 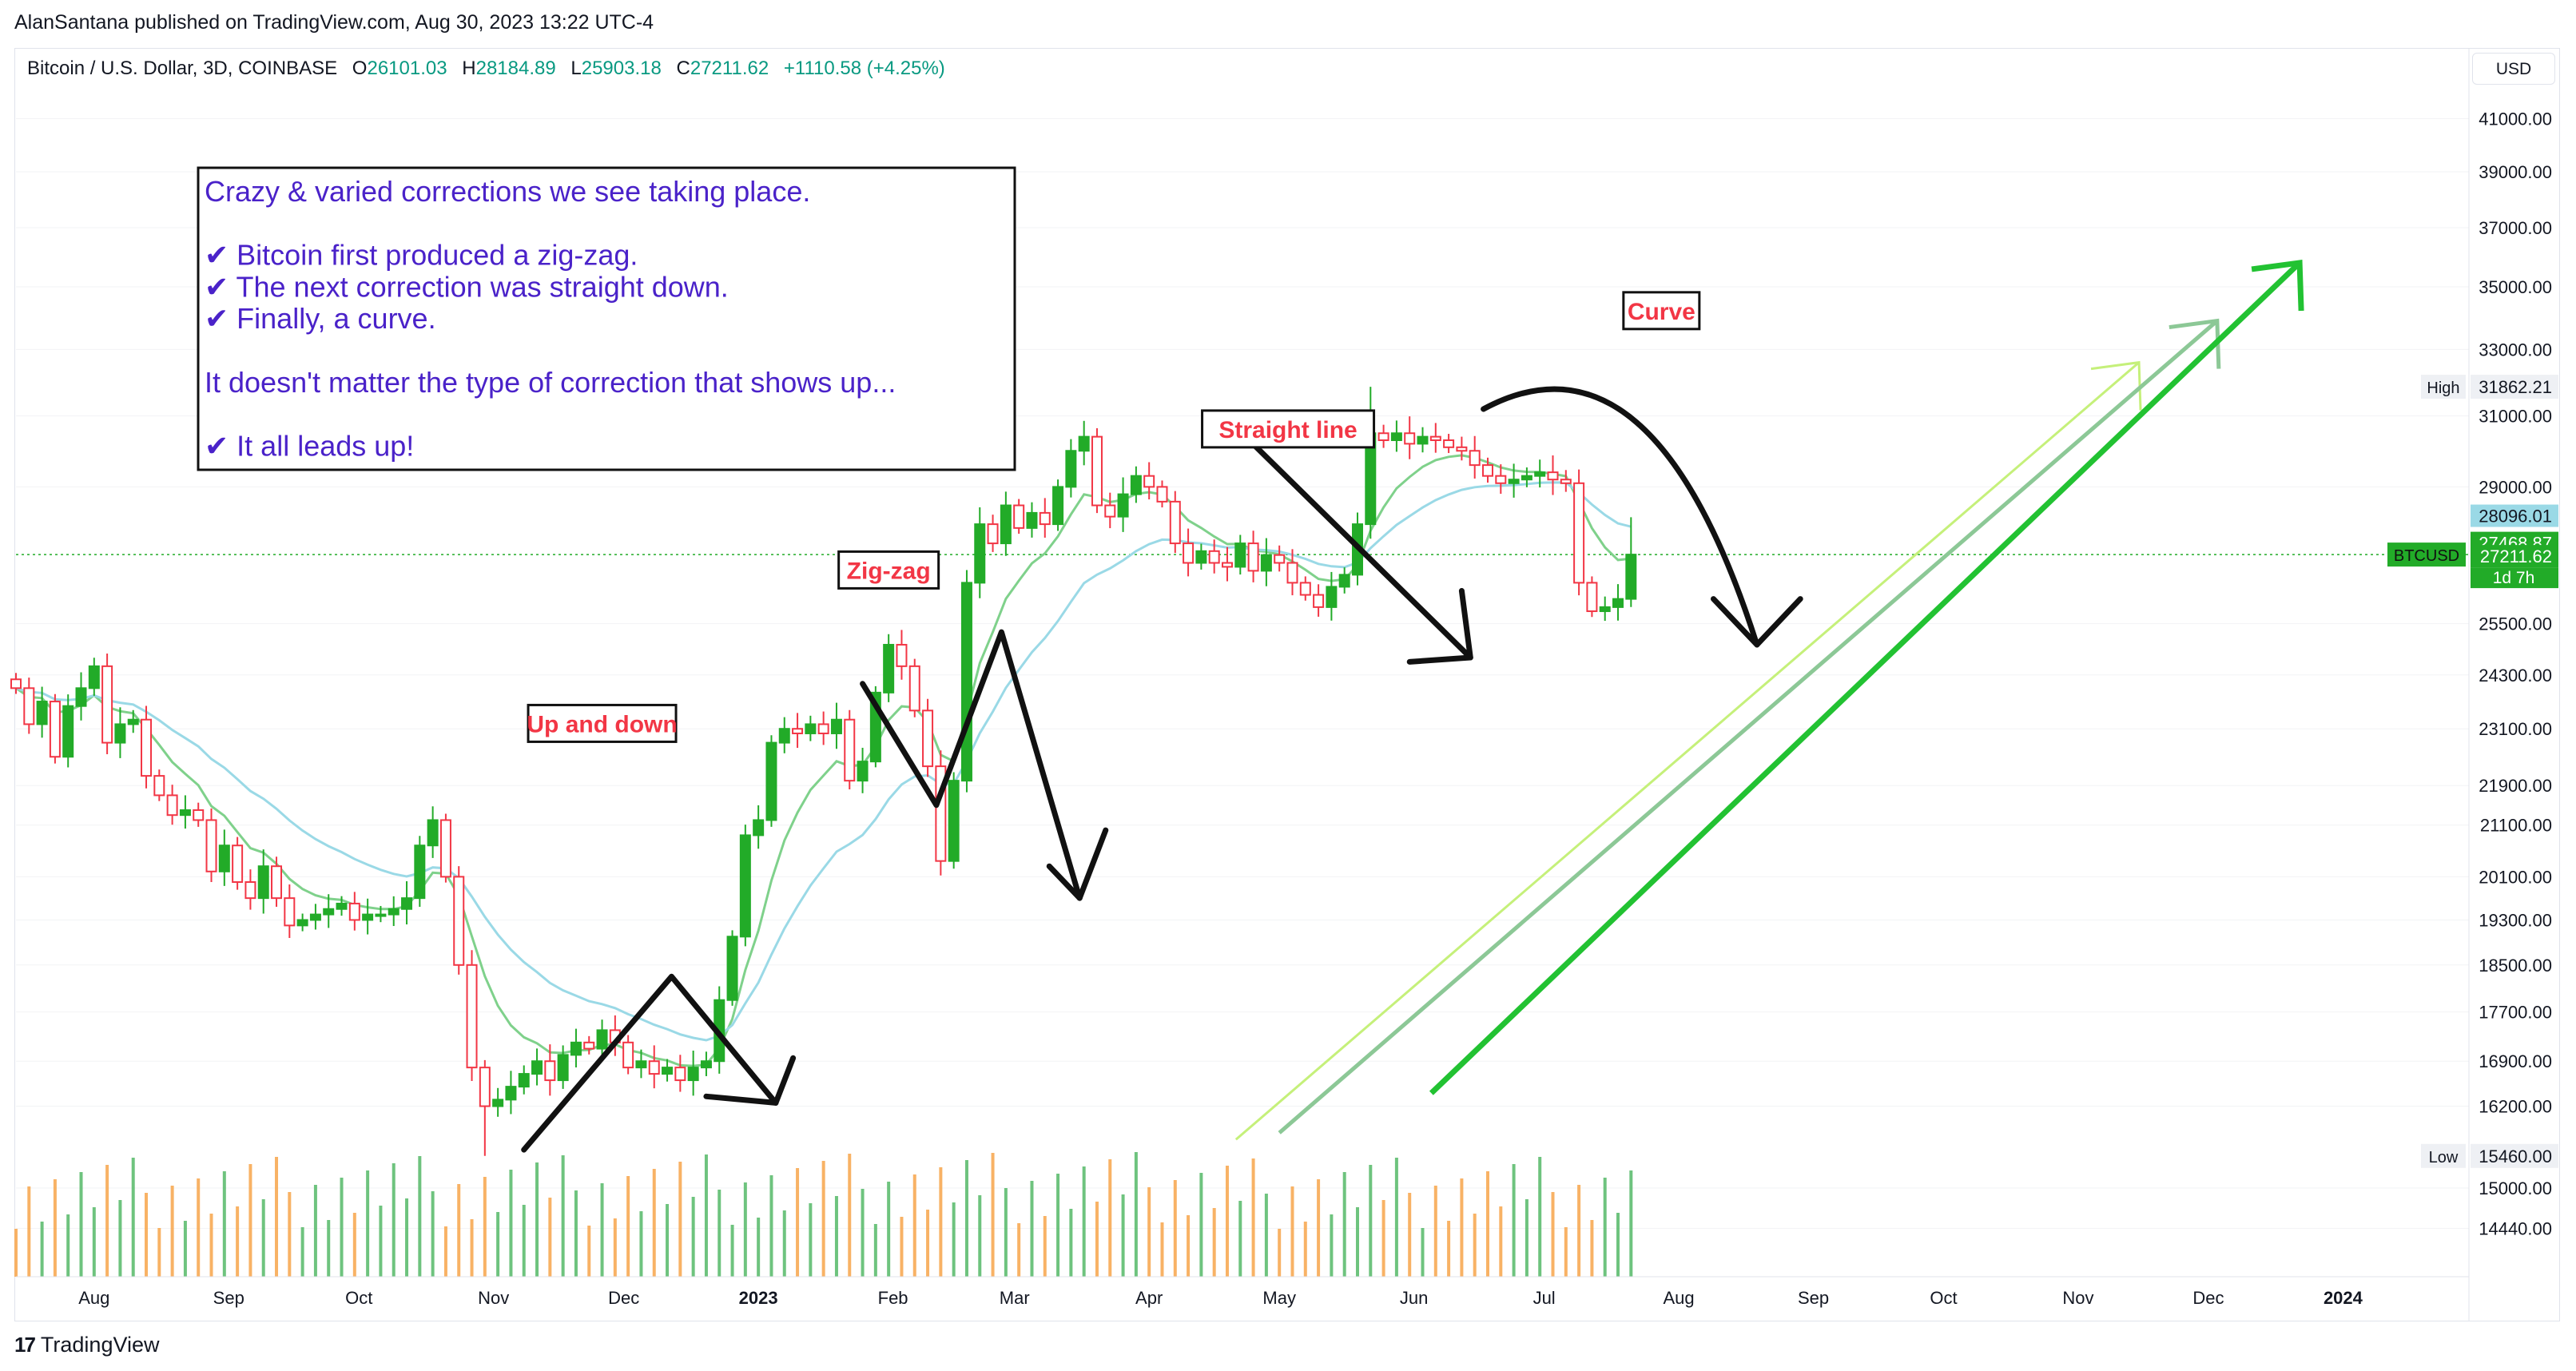 What do you see at coordinates (864, 68) in the screenshot?
I see `change-value: +1110.58 (+4.25%)` at bounding box center [864, 68].